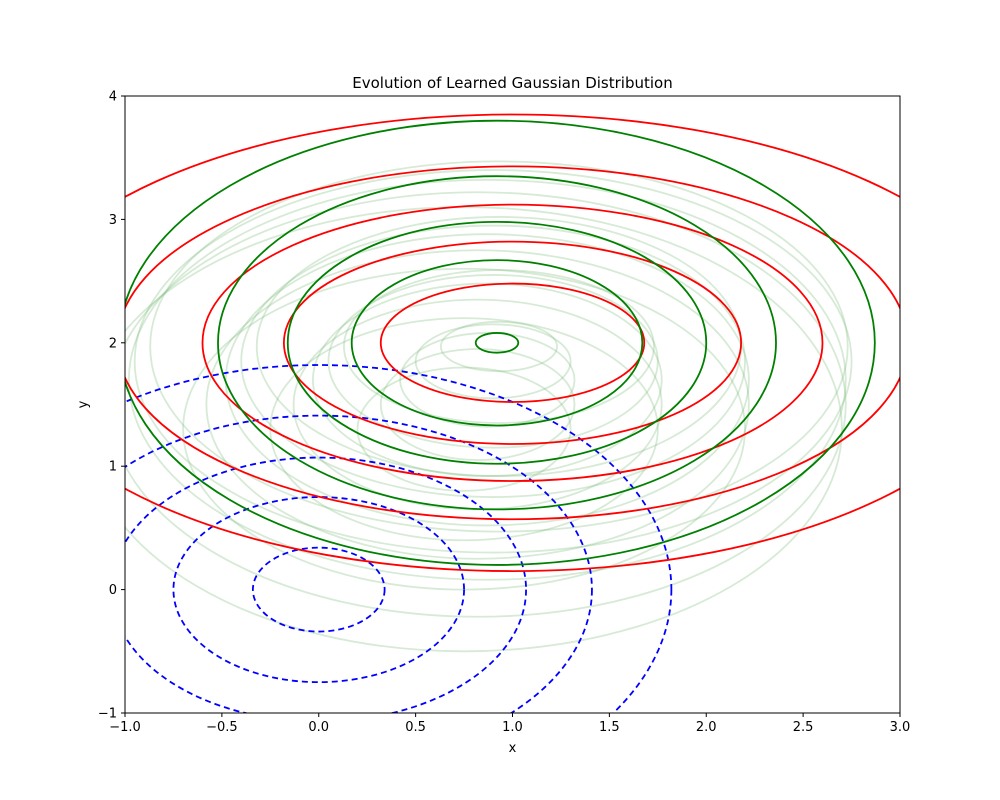  Describe the element at coordinates (222, 727) in the screenshot. I see `x-tick-label: −0.5` at that location.